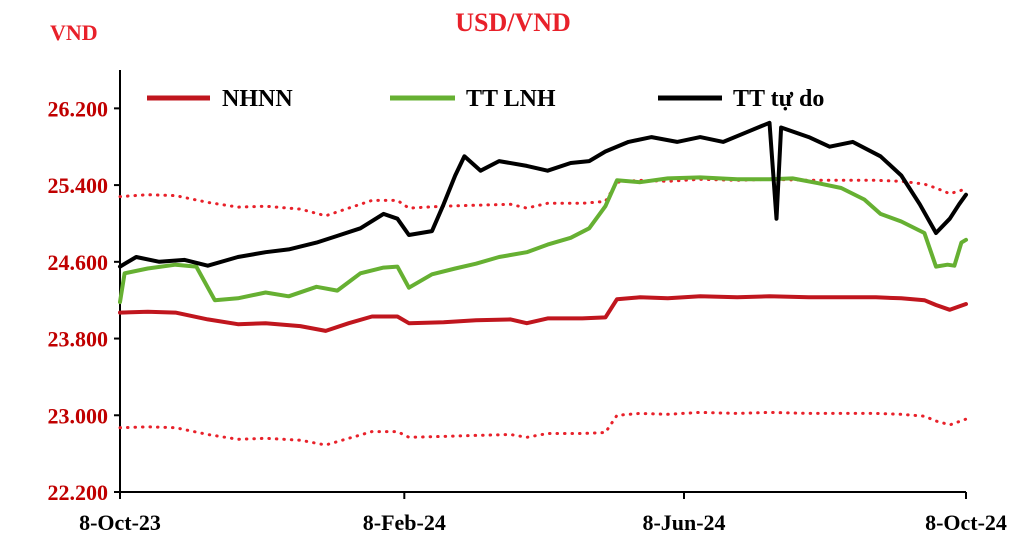 Image resolution: width=1026 pixels, height=555 pixels. I want to click on legend-label: TT LNH, so click(511, 99).